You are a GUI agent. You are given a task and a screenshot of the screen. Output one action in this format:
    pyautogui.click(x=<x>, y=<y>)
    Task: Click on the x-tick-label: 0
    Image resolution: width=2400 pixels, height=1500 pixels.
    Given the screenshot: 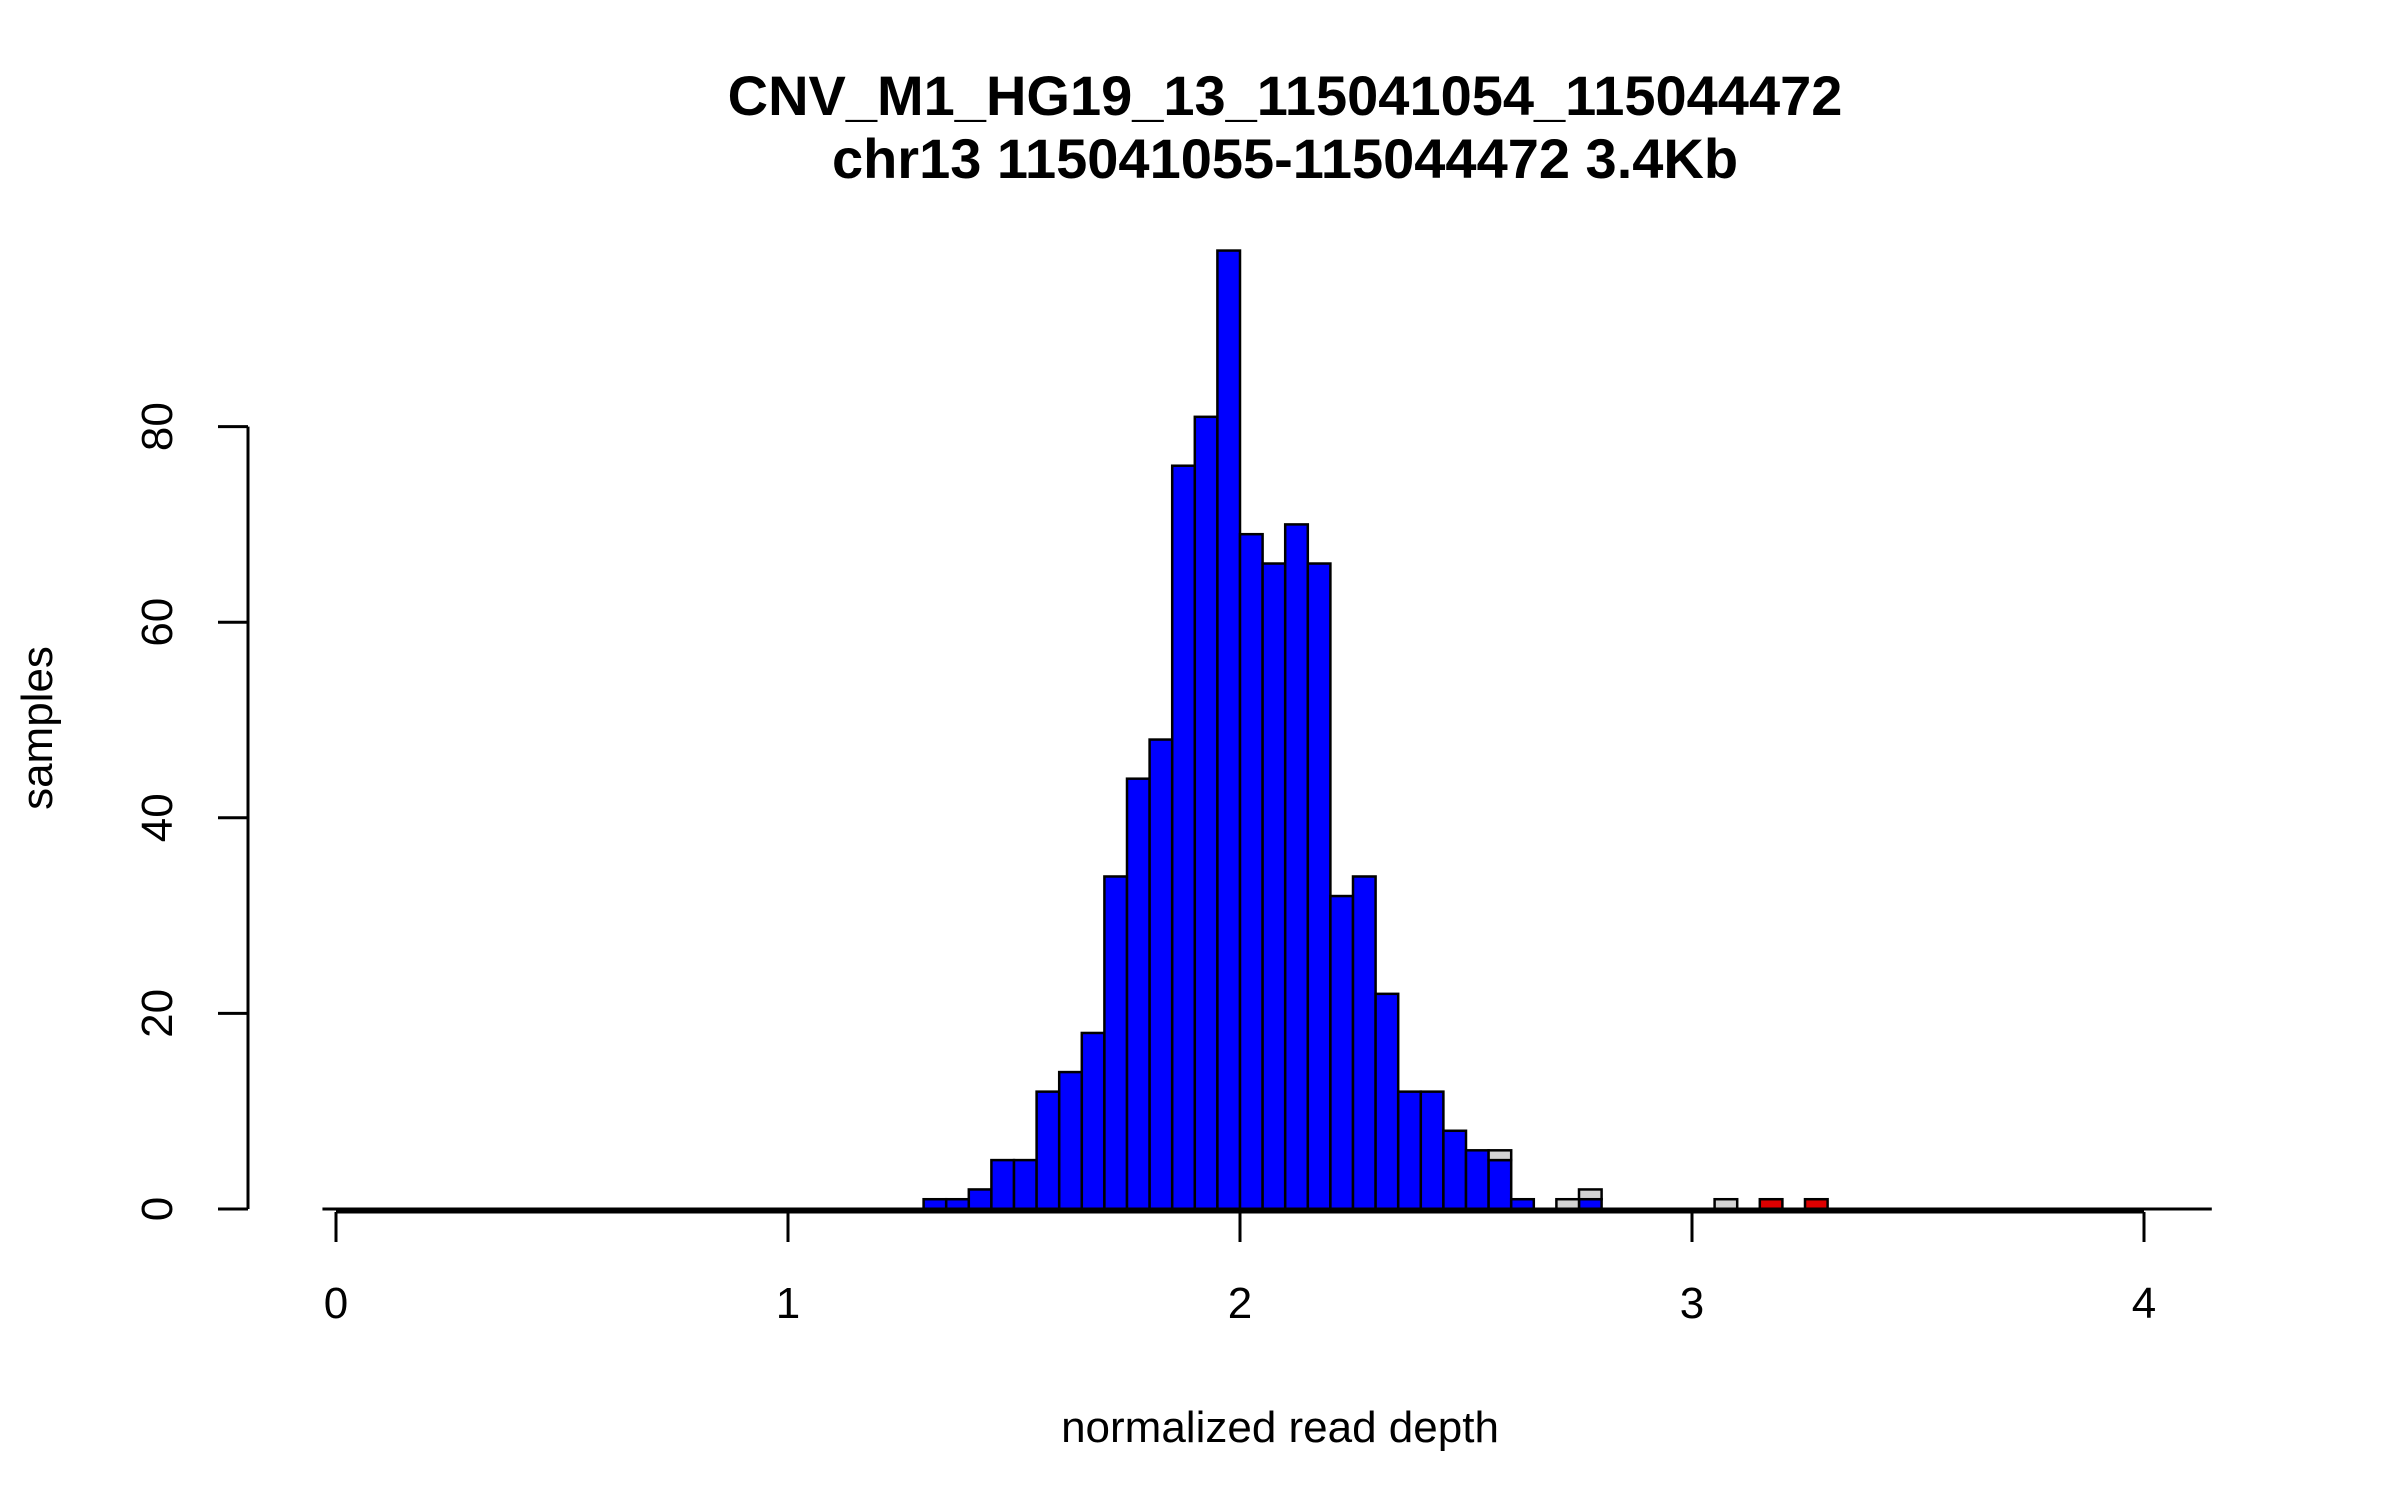 What is the action you would take?
    pyautogui.click(x=336, y=1303)
    